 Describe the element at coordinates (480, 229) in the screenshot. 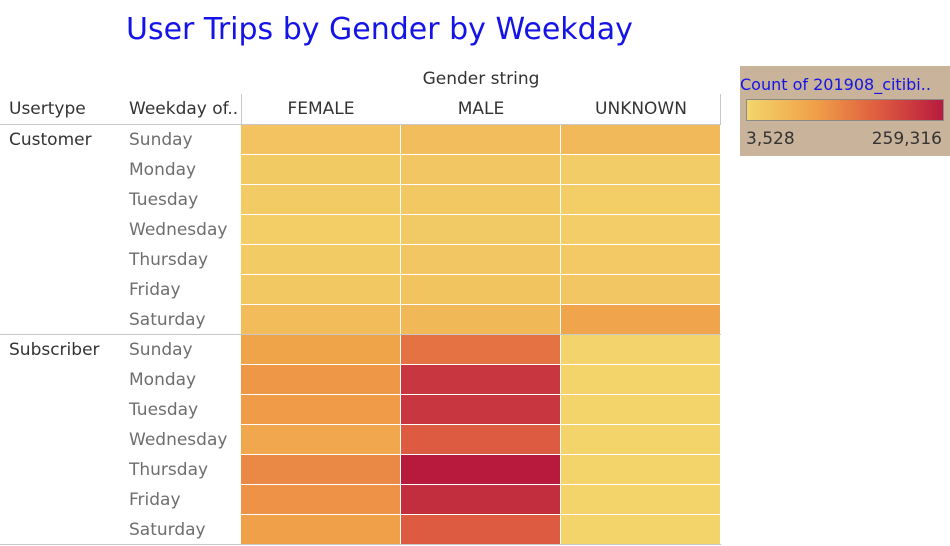

I see `heatmap-cell-customer-wednesday-male` at that location.